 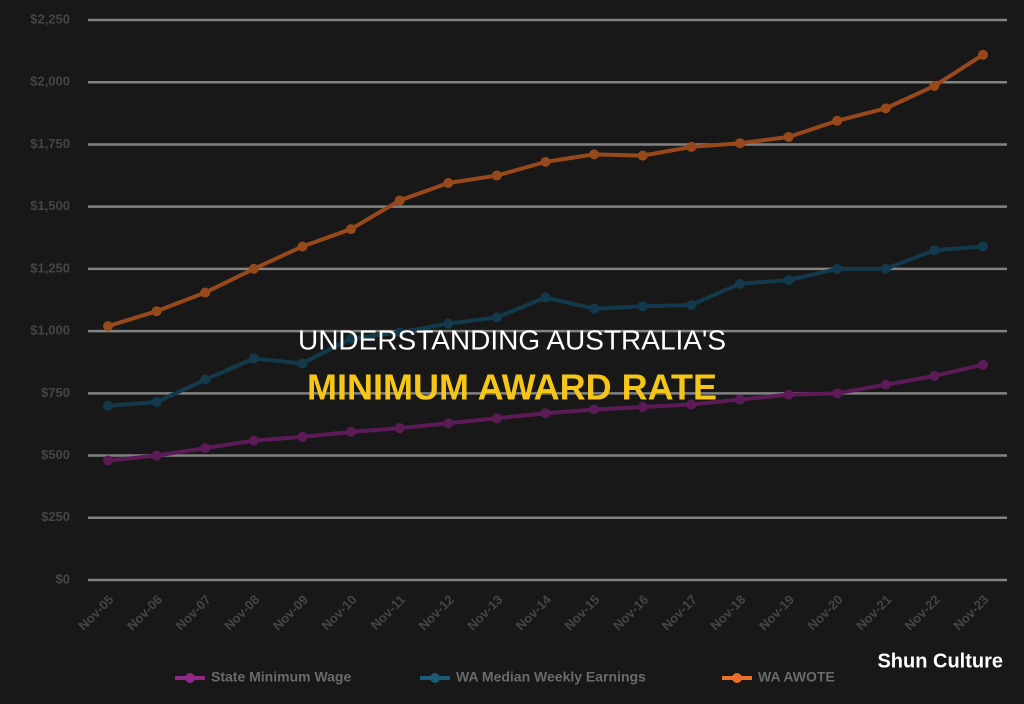 What do you see at coordinates (512, 387) in the screenshot?
I see `overlay-title: MINIMUM AWARD RATE` at bounding box center [512, 387].